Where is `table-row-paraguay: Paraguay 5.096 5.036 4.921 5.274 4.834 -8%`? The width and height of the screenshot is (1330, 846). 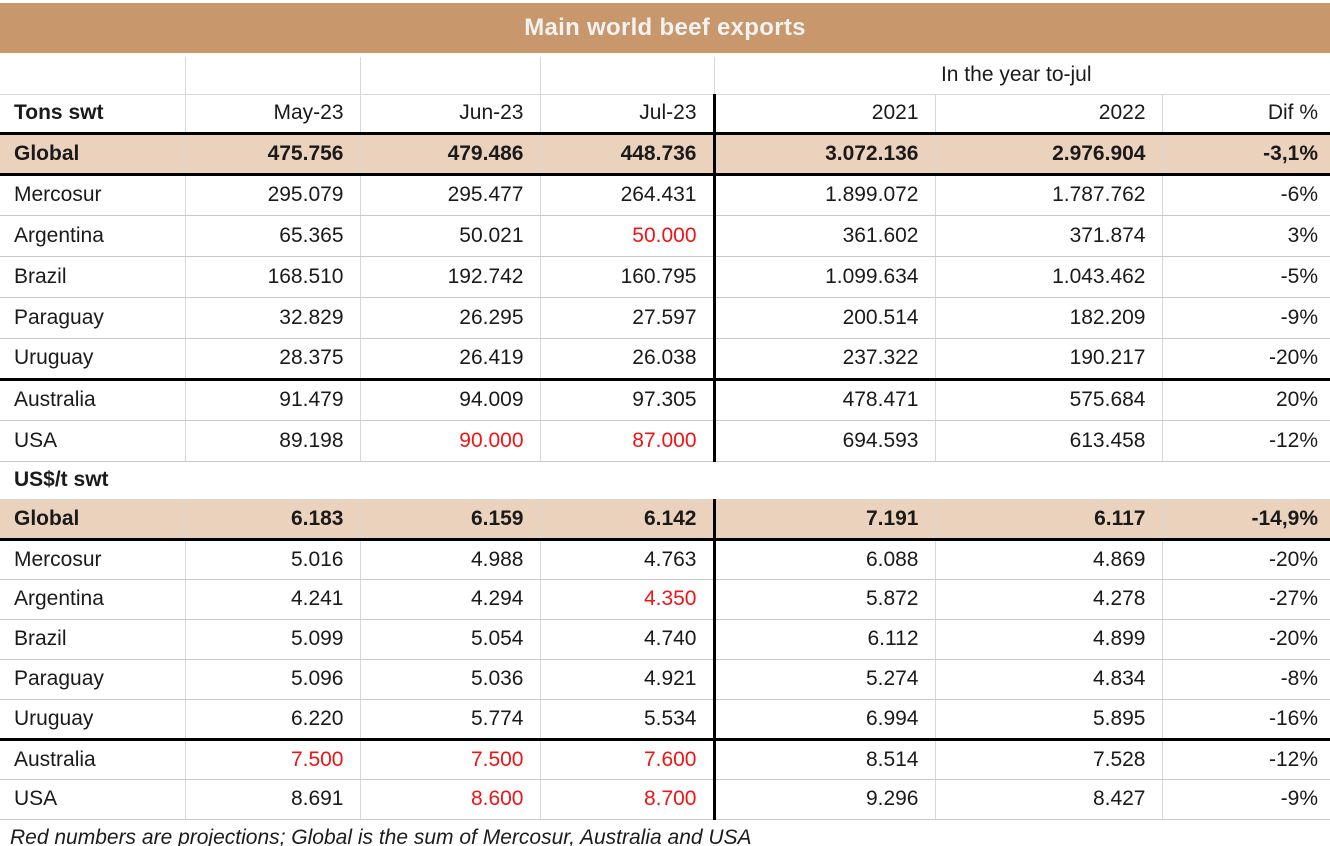 table-row-paraguay: Paraguay 5.096 5.036 4.921 5.274 4.834 -8% is located at coordinates (665, 679).